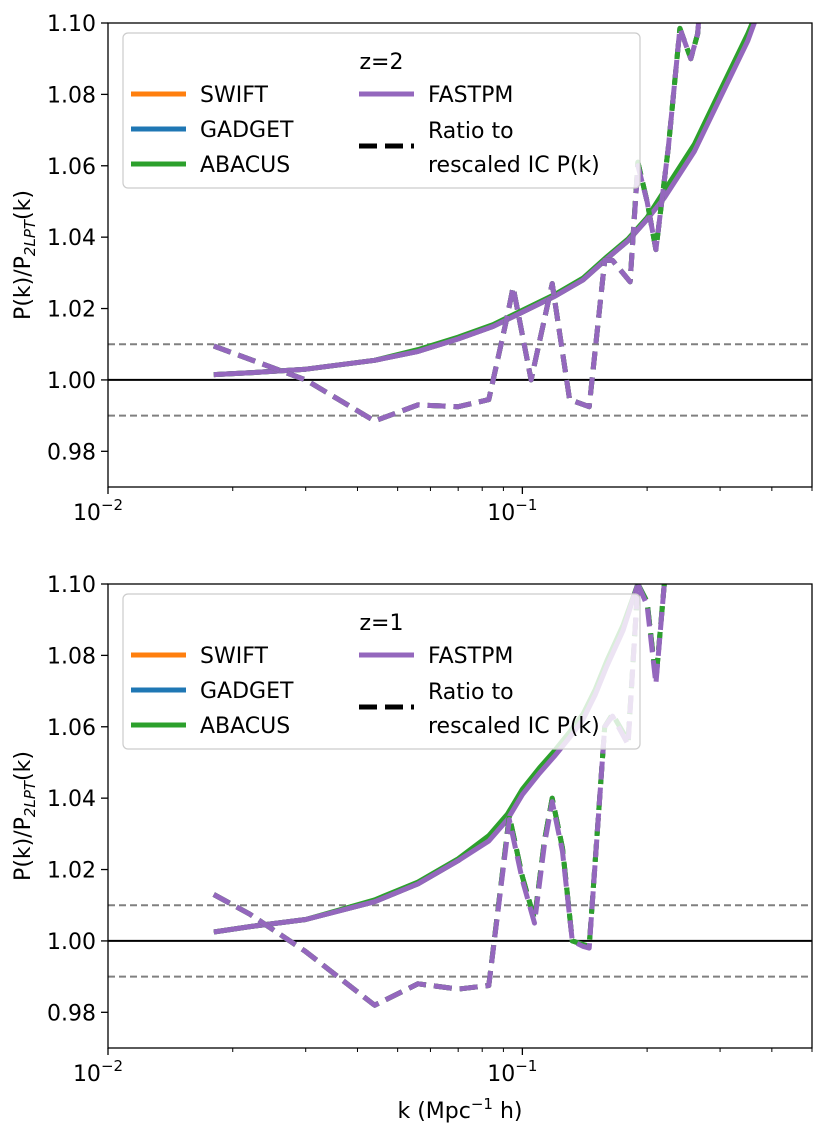 Image resolution: width=830 pixels, height=1133 pixels. What do you see at coordinates (433, 1111) in the screenshot?
I see `x-axis-label-main: k (Mpc` at bounding box center [433, 1111].